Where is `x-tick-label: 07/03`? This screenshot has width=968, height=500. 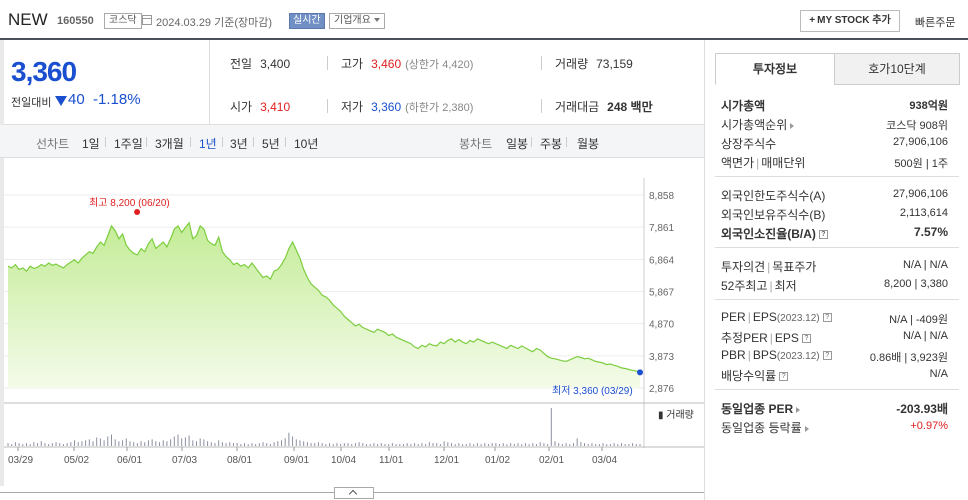 x-tick-label: 07/03 is located at coordinates (184, 460).